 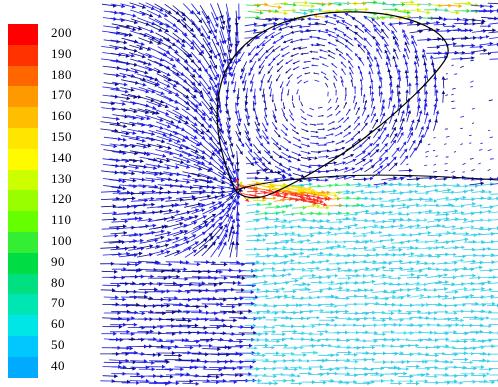 What do you see at coordinates (61, 157) in the screenshot?
I see `legend-label: 140` at bounding box center [61, 157].